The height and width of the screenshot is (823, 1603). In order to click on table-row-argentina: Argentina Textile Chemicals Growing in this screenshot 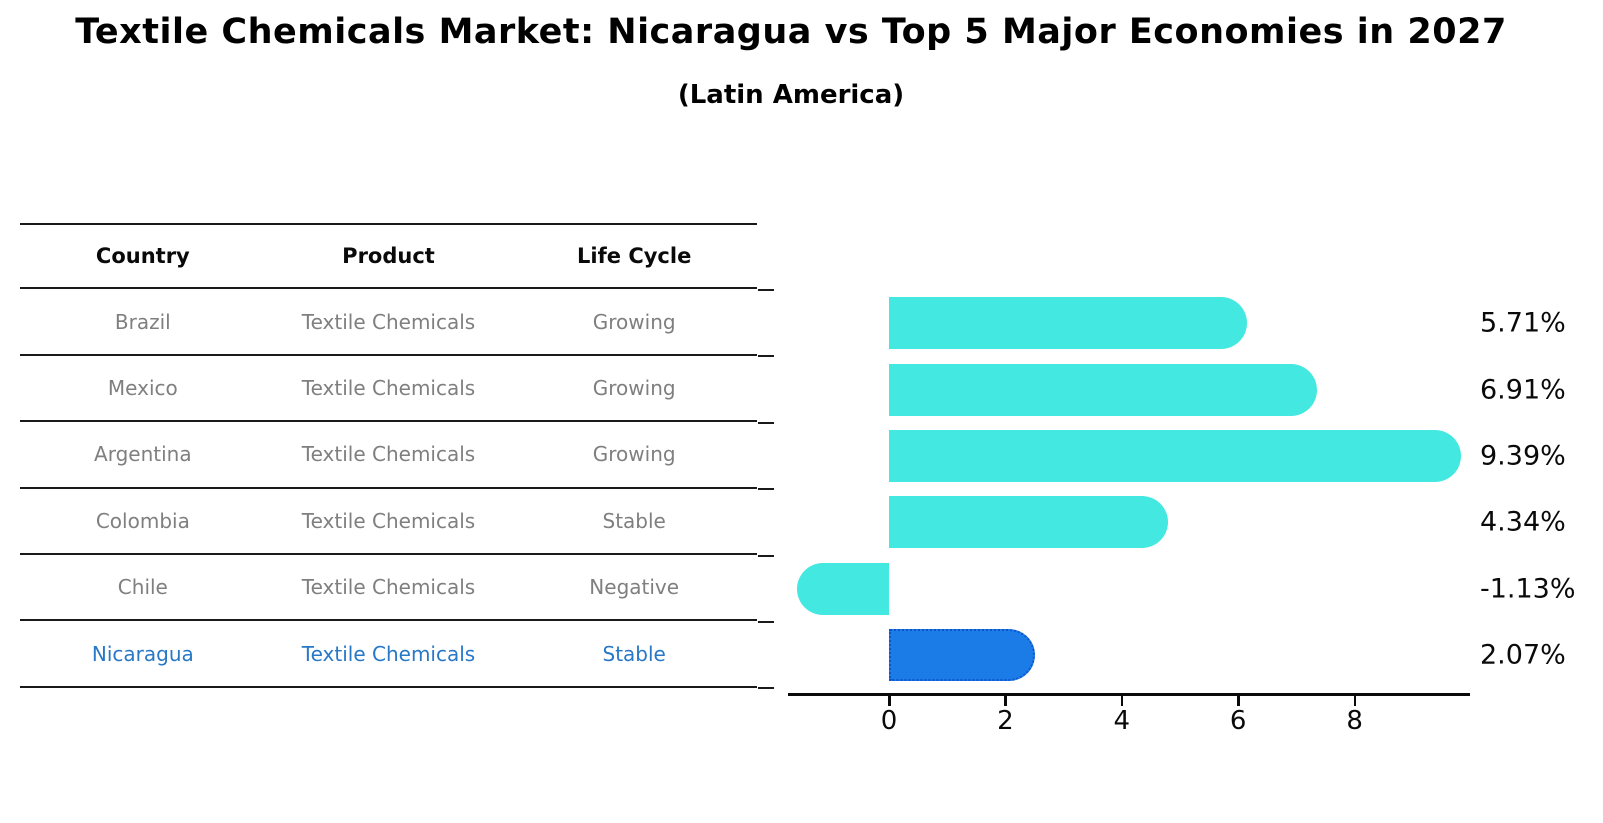, I will do `click(388, 455)`.